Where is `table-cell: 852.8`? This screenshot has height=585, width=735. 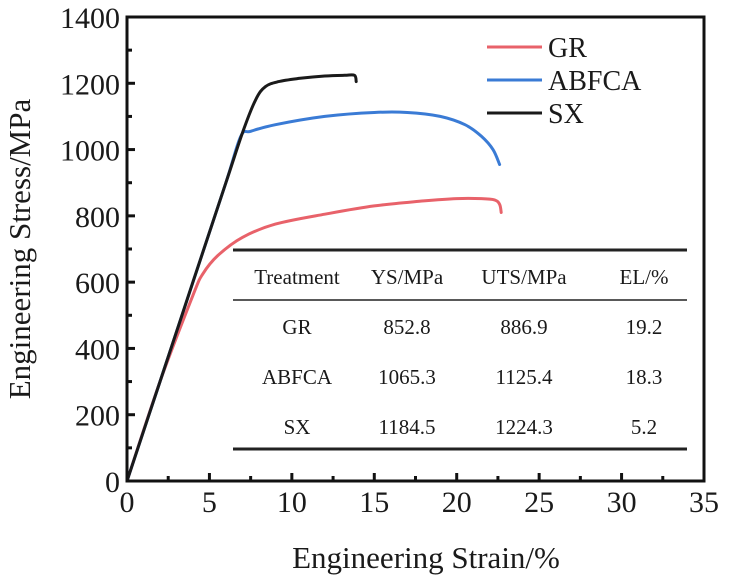 table-cell: 852.8 is located at coordinates (406, 327).